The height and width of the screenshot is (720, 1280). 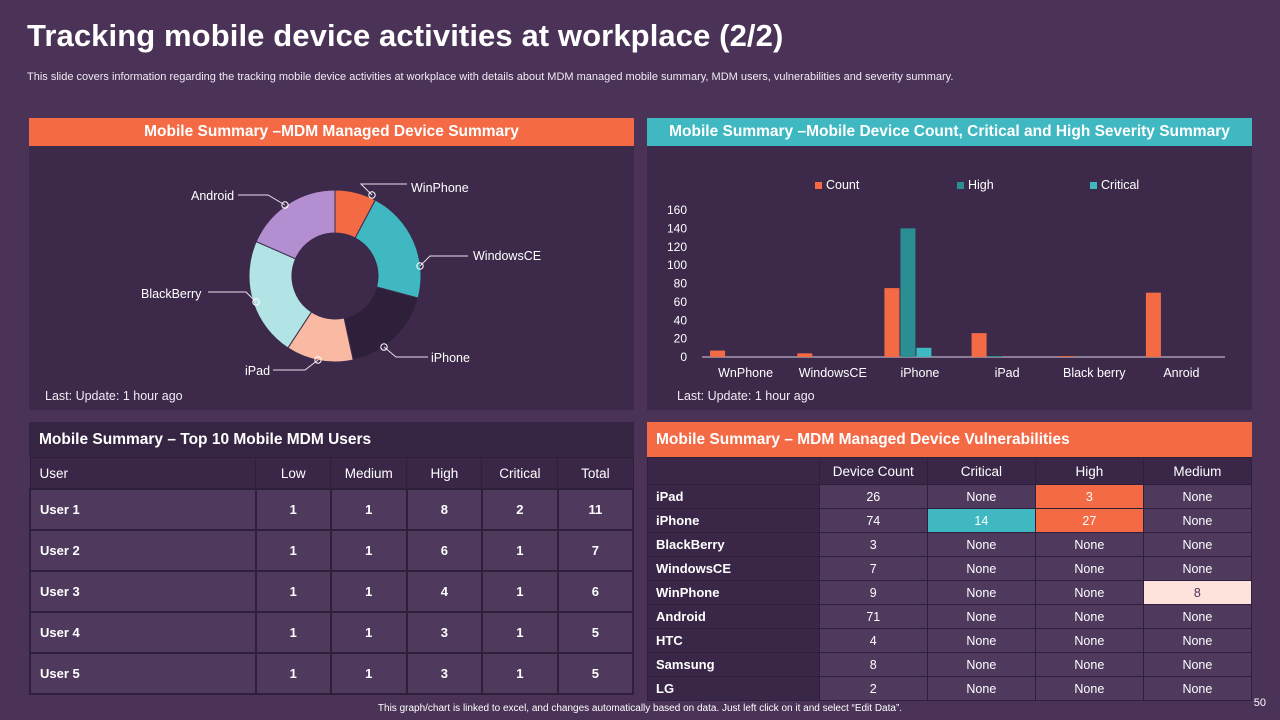 What do you see at coordinates (1007, 373) in the screenshot?
I see `bar-x-tick: iPad` at bounding box center [1007, 373].